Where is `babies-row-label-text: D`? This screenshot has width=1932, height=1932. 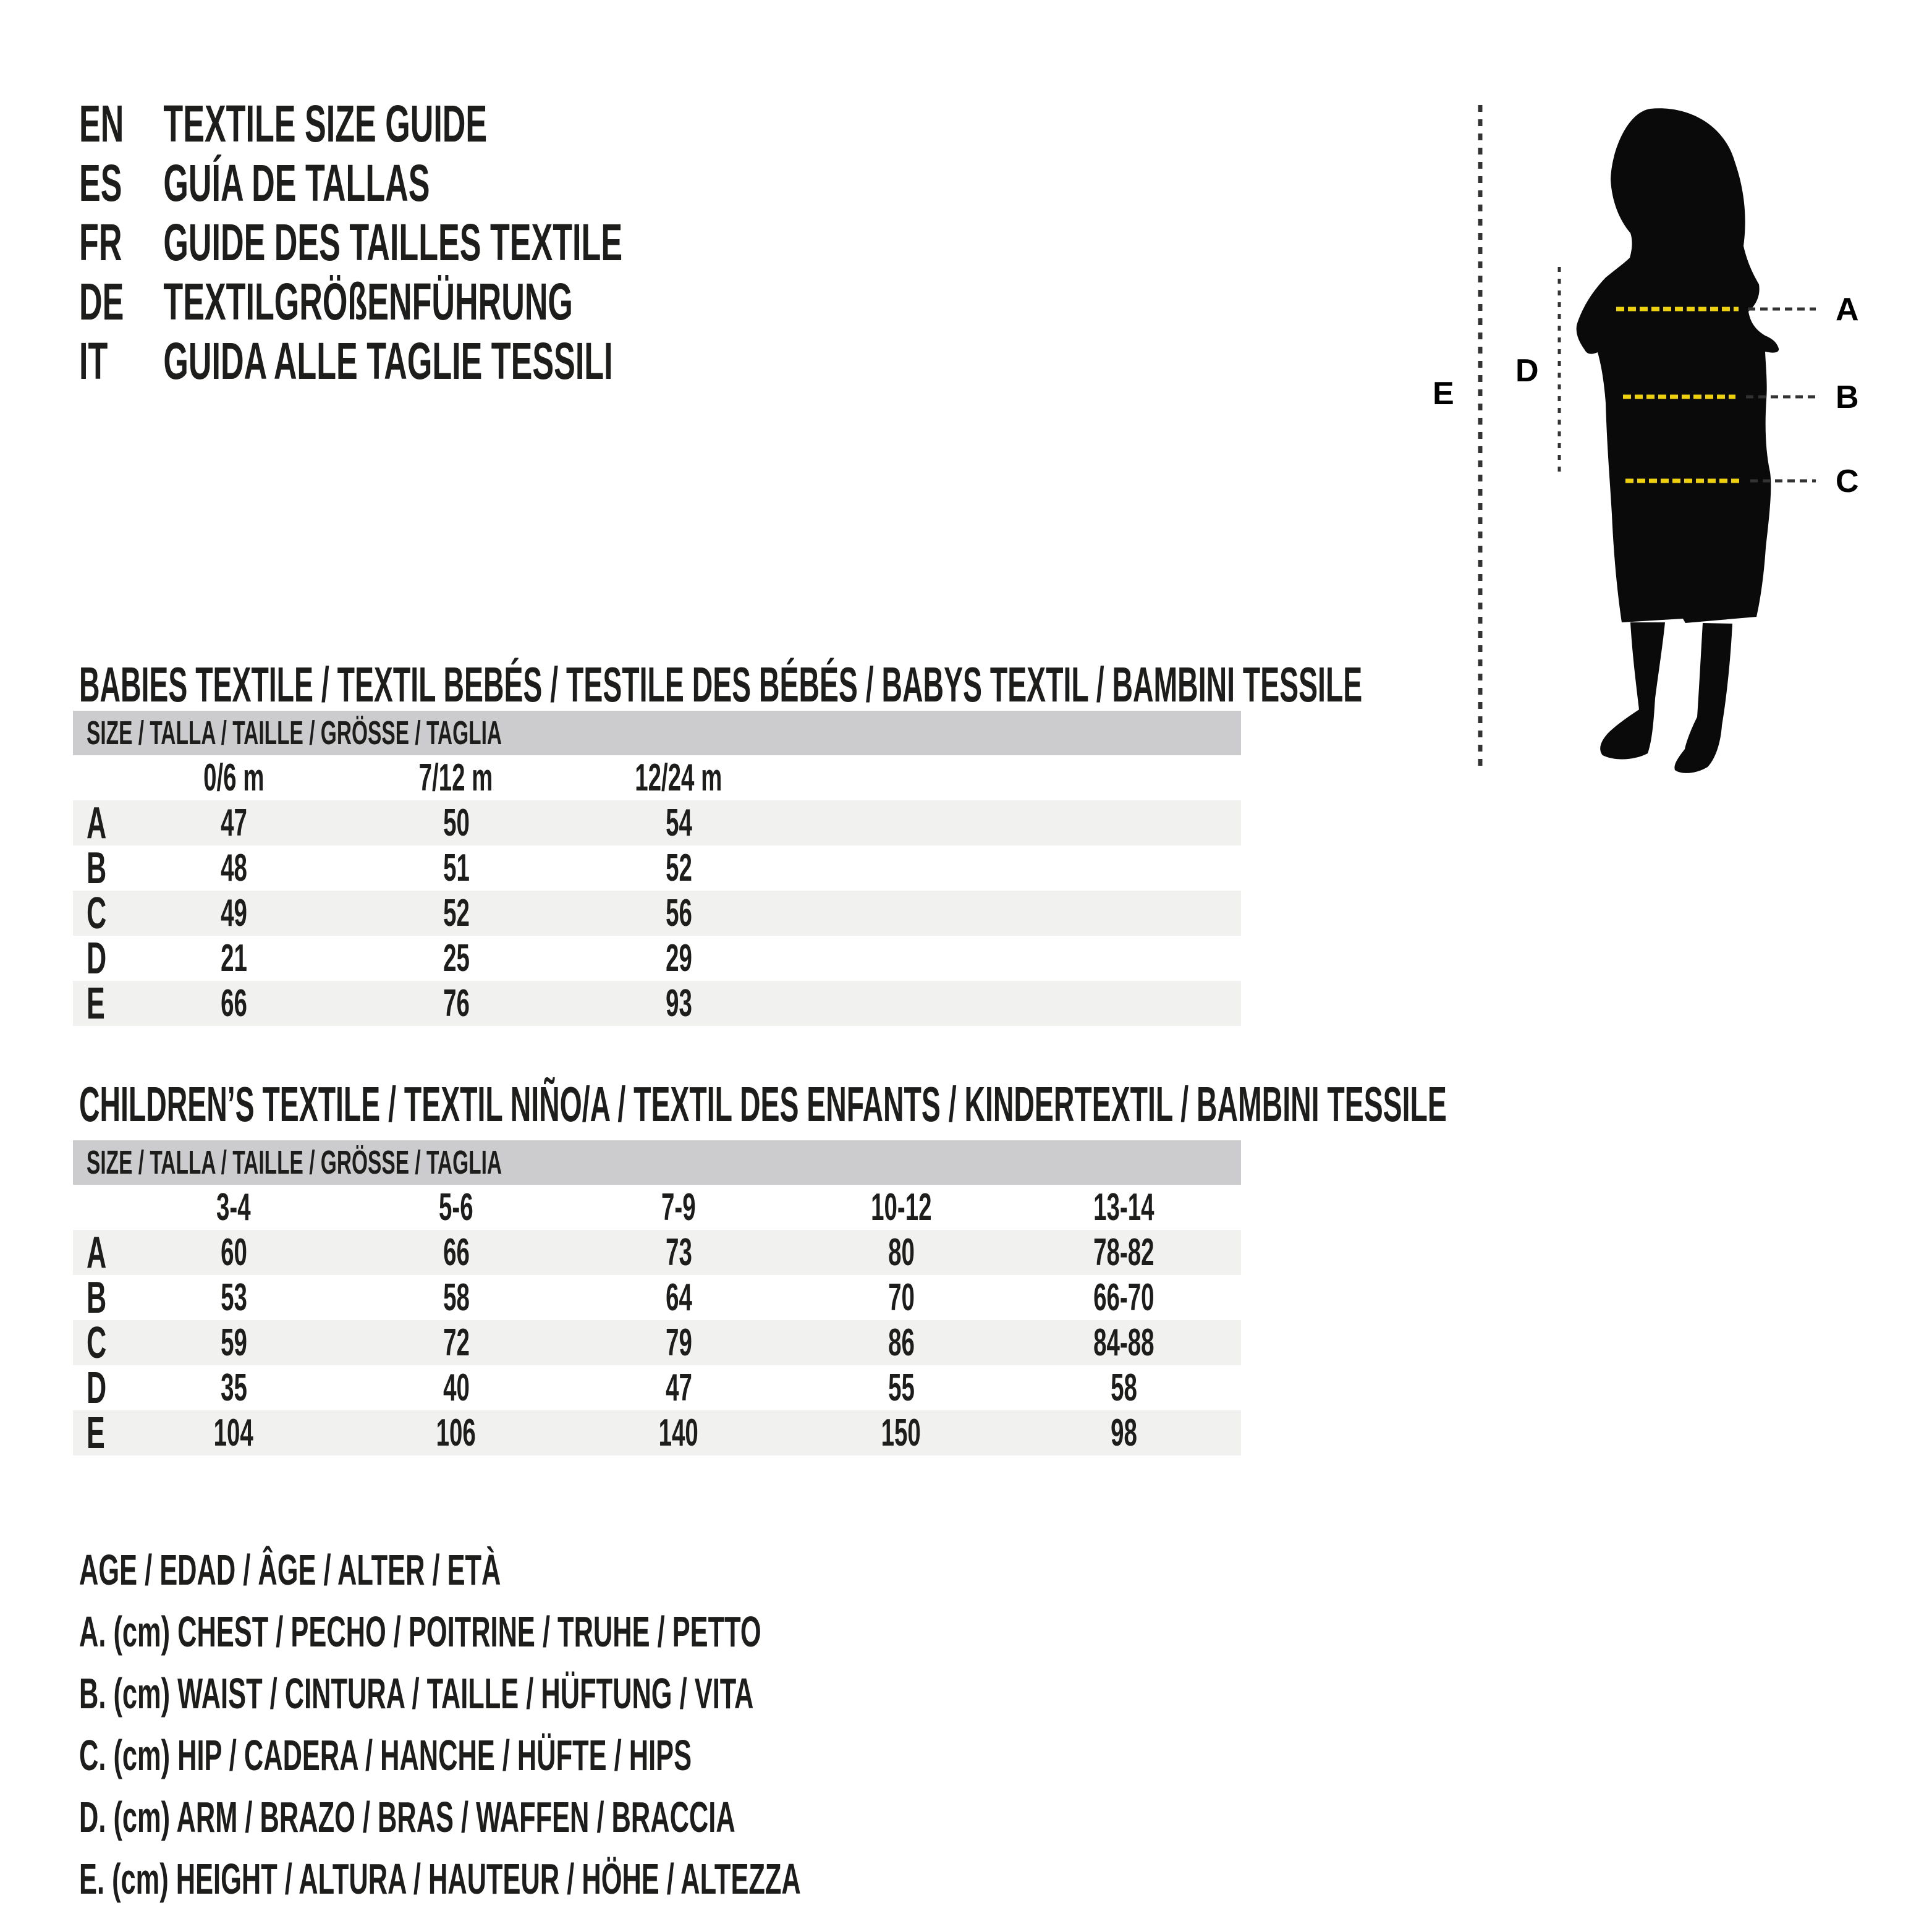
babies-row-label-text: D is located at coordinates (97, 958).